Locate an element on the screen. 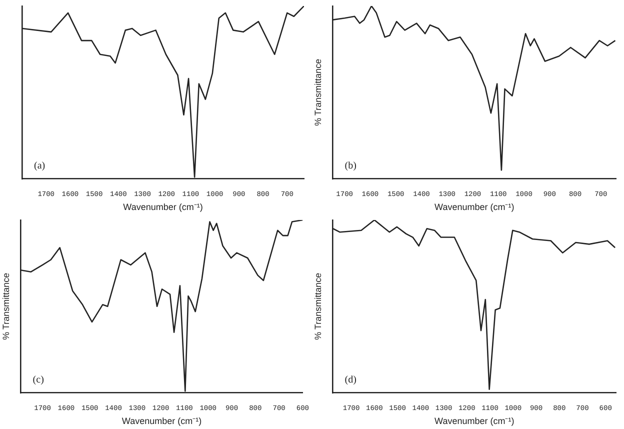  annotation: (c) is located at coordinates (38, 380).